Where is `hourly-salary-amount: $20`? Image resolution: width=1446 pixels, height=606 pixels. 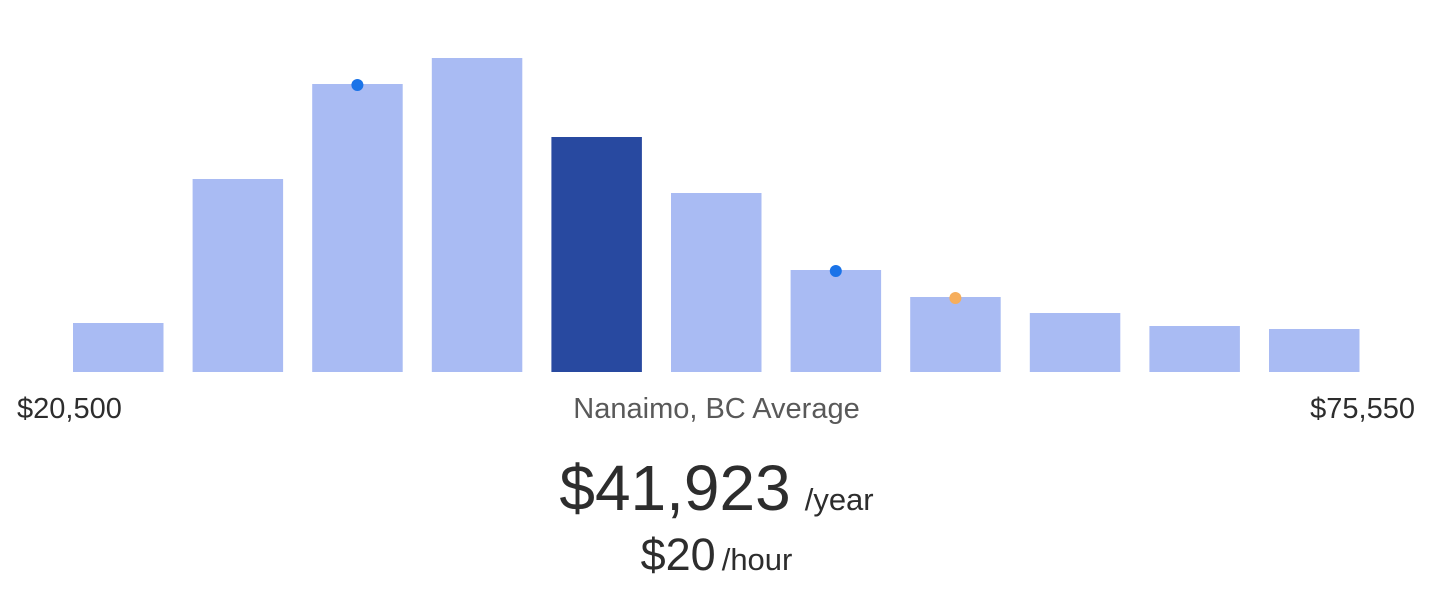 hourly-salary-amount: $20 is located at coordinates (678, 554).